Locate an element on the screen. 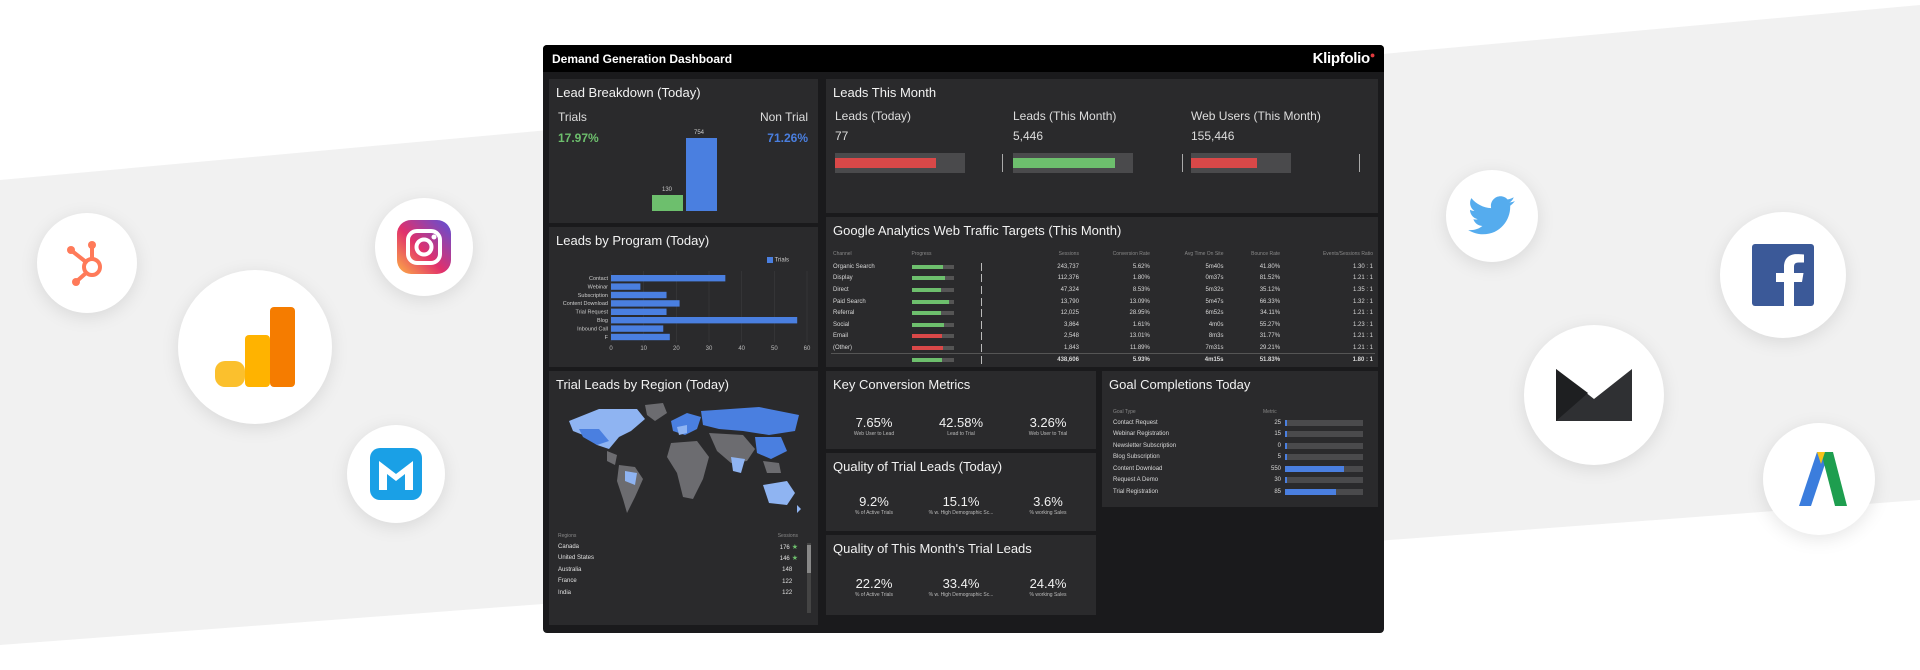 This screenshot has width=1920, height=670. scrollbar-thumb is located at coordinates (809, 559).